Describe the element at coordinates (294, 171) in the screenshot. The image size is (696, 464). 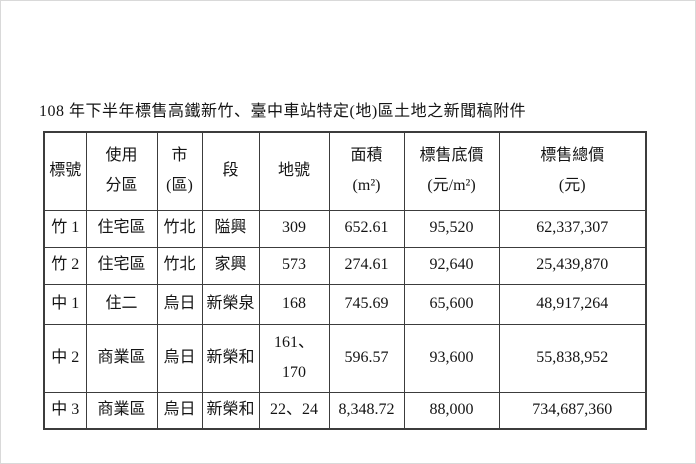
I see `header-lot-no: 地號` at that location.